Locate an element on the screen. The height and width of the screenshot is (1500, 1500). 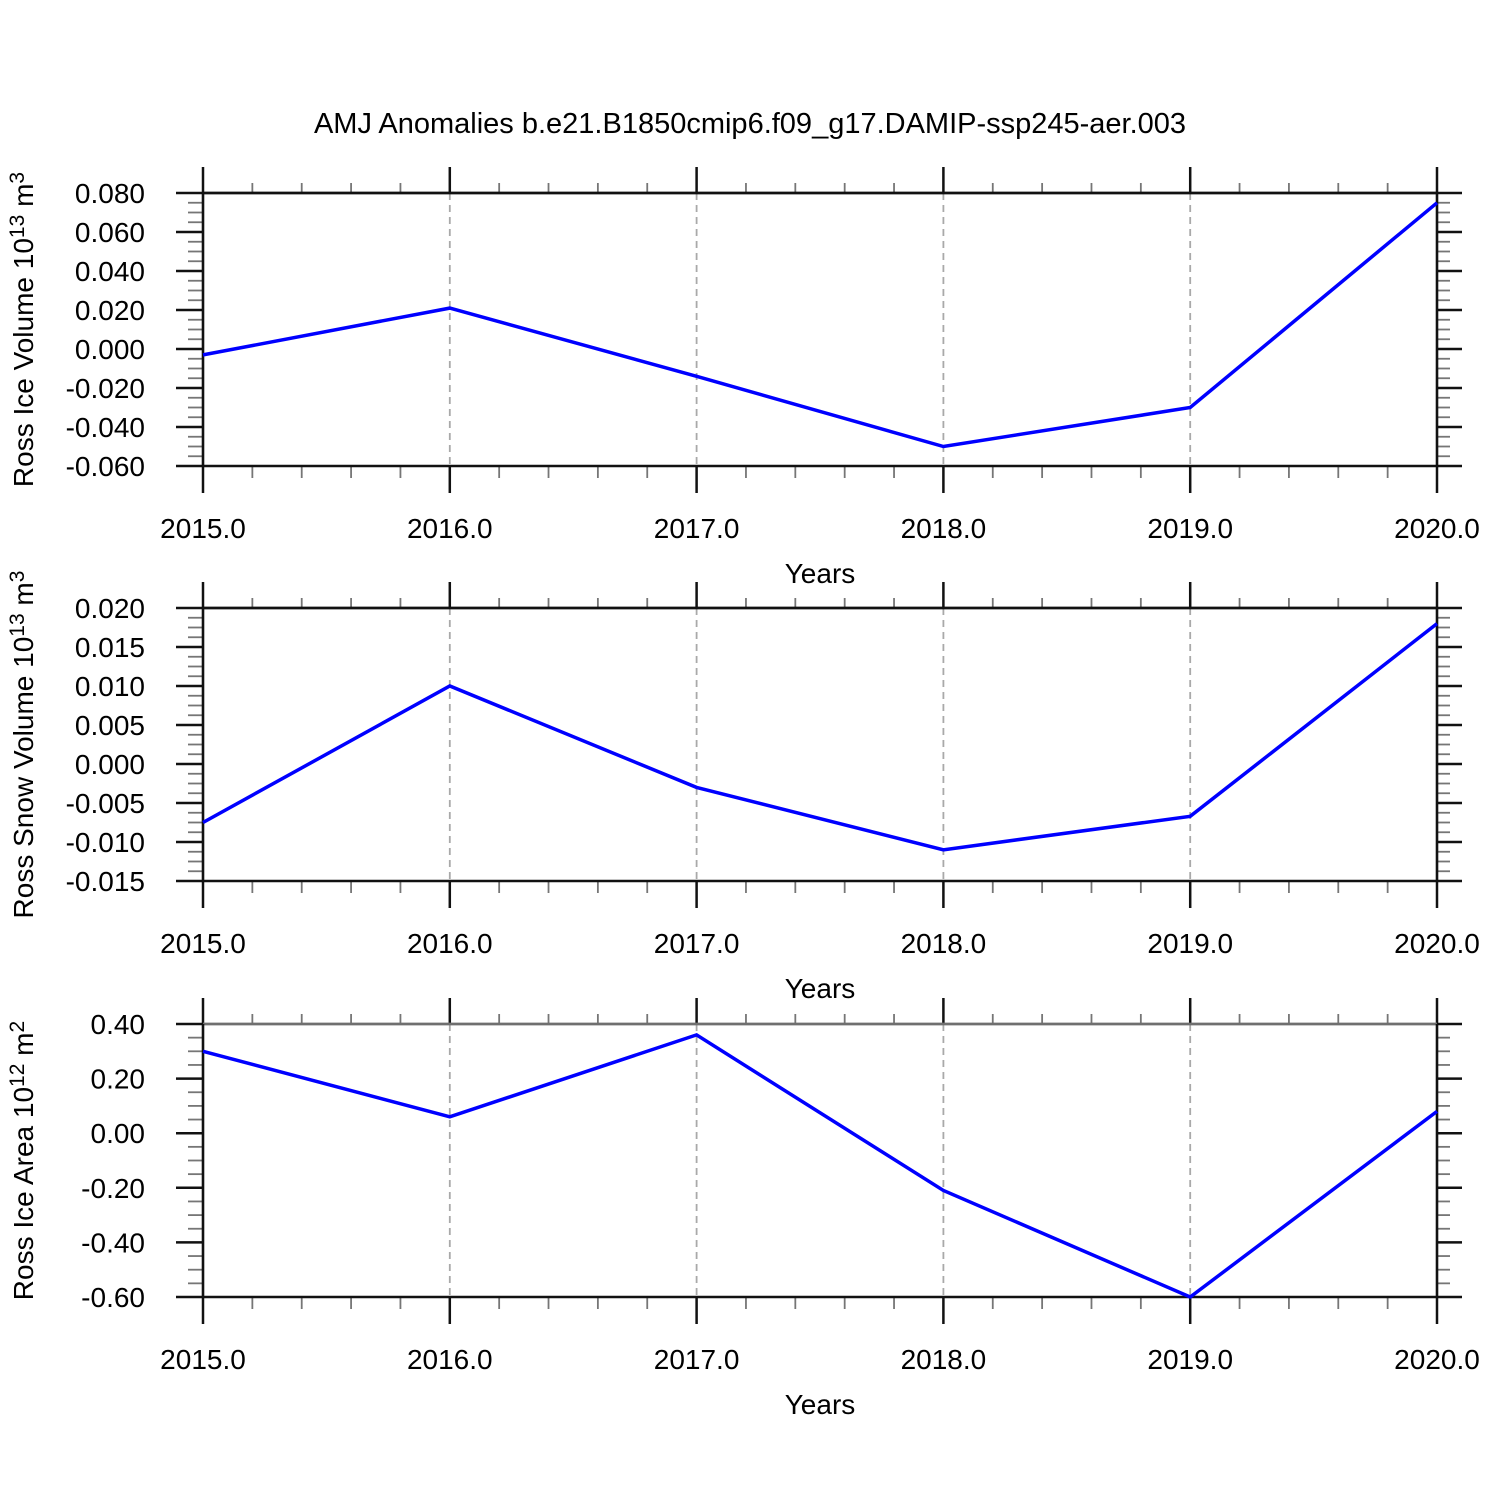
y-tick-label: -0.20 is located at coordinates (113, 1188).